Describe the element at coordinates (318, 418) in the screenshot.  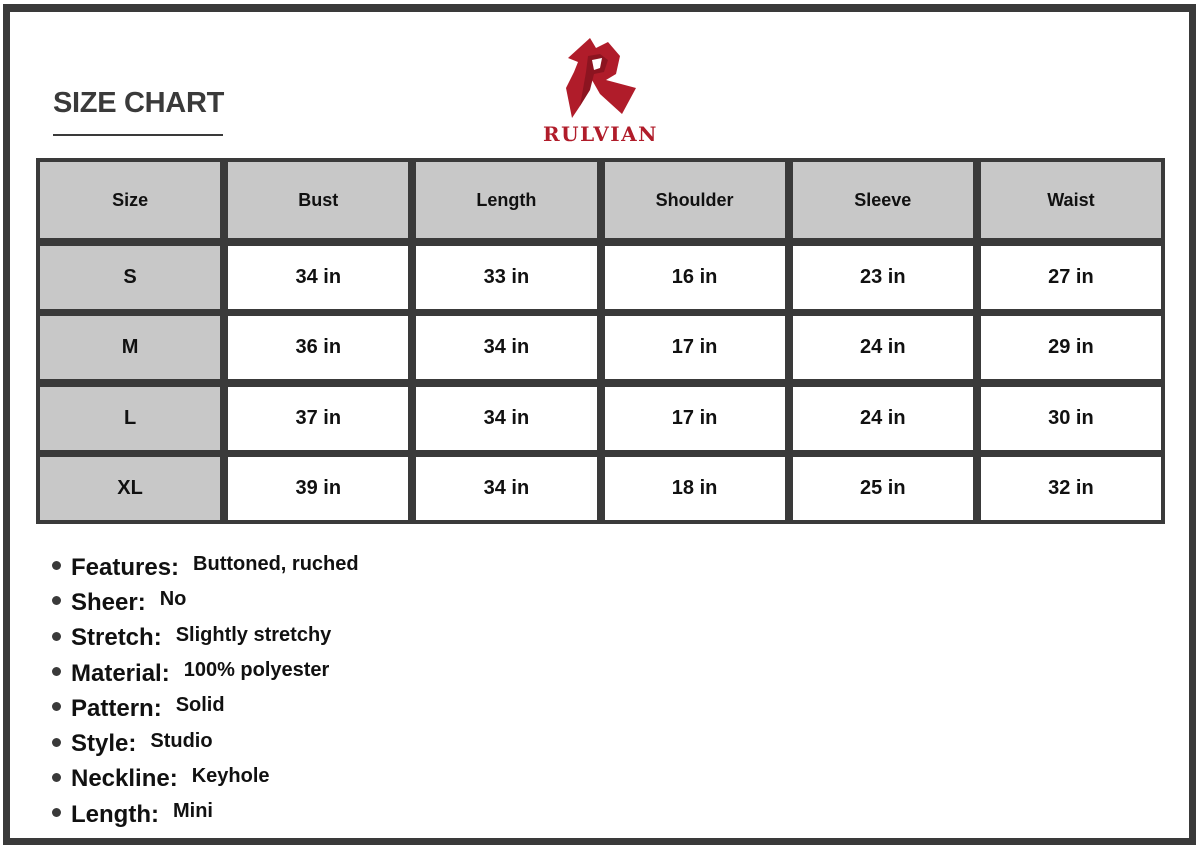
I see `bust-cell: 37 in` at that location.